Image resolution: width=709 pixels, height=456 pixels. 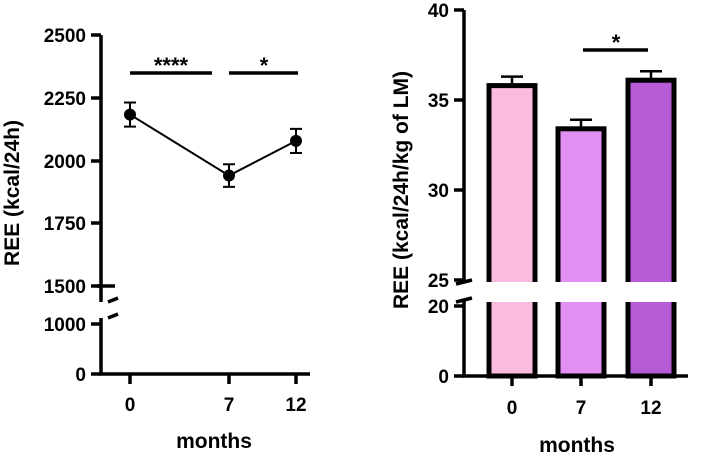 I want to click on right-y-ticks-upper: 40 35 30 25, so click(x=446, y=146).